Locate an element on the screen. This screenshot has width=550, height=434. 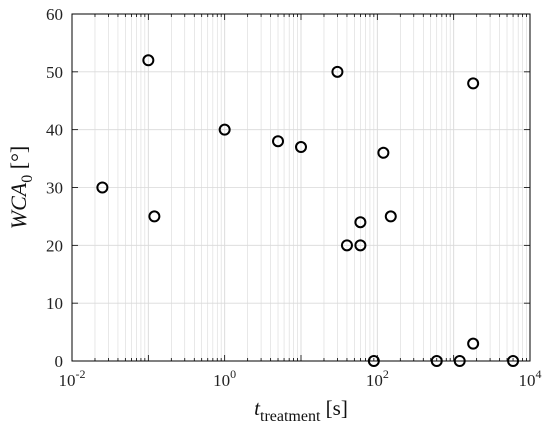
x-axis-label: ttreatment [s] is located at coordinates (301, 410).